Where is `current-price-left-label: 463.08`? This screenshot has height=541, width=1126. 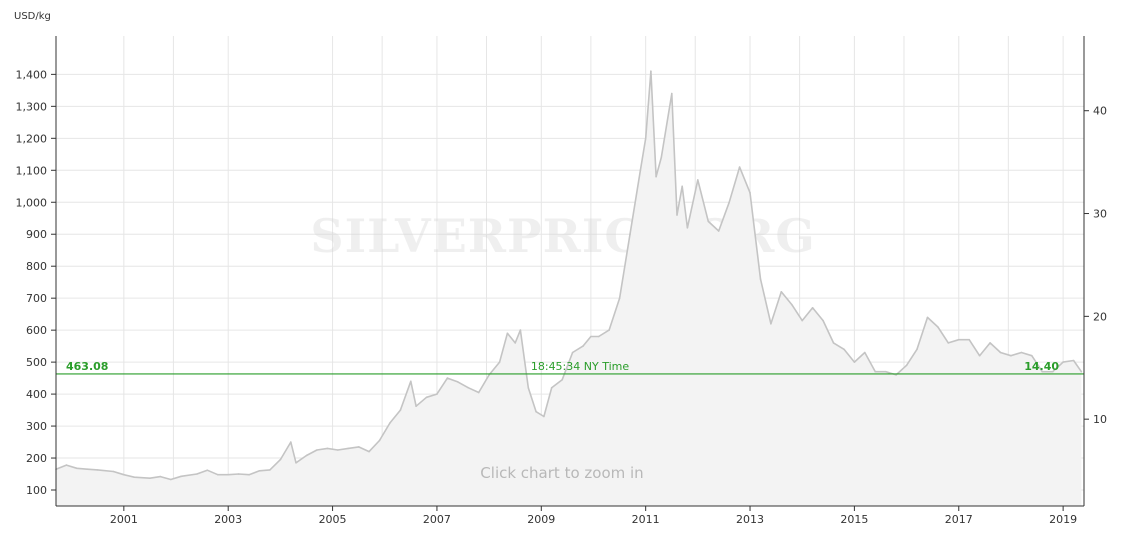
current-price-left-label: 463.08 is located at coordinates (87, 366).